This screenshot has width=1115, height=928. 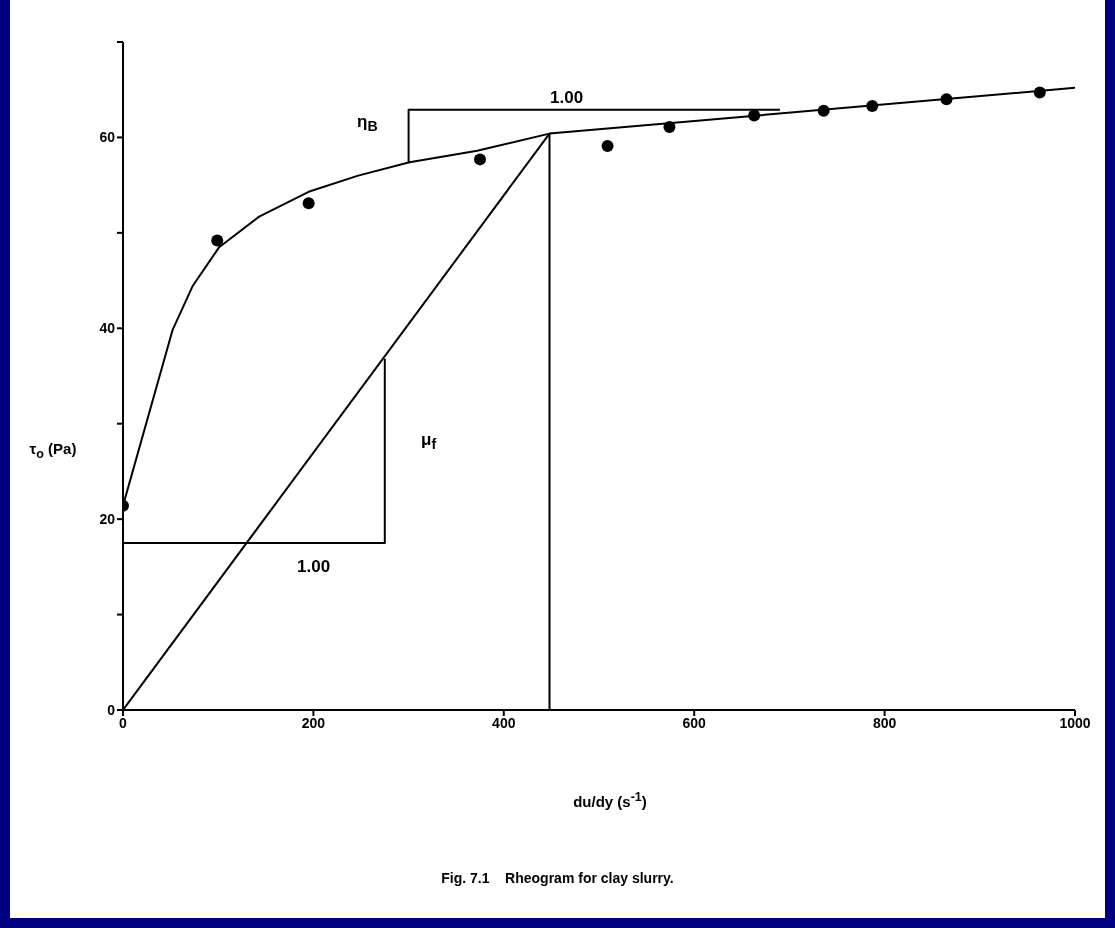 I want to click on y-tick-label: 40, so click(x=107, y=328).